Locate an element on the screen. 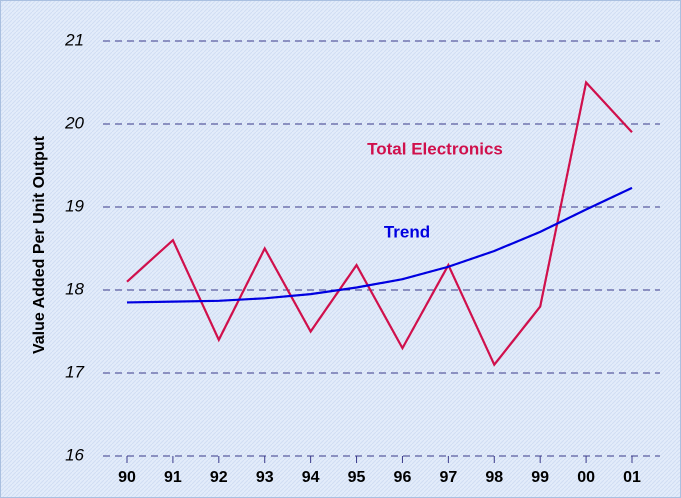 This screenshot has width=681, height=498. series-label: Total Electronics is located at coordinates (435, 148).